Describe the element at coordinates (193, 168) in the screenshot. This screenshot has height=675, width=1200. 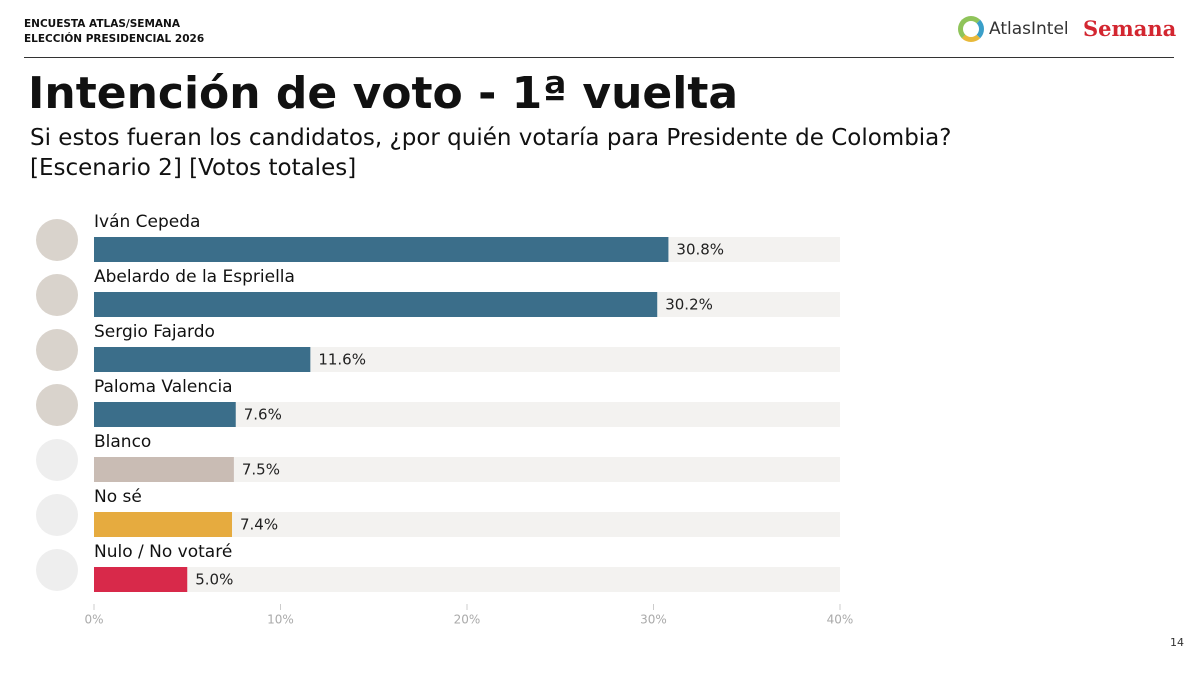
I see `subtitle-line: [Escenario 2] [Votos totales]` at that location.